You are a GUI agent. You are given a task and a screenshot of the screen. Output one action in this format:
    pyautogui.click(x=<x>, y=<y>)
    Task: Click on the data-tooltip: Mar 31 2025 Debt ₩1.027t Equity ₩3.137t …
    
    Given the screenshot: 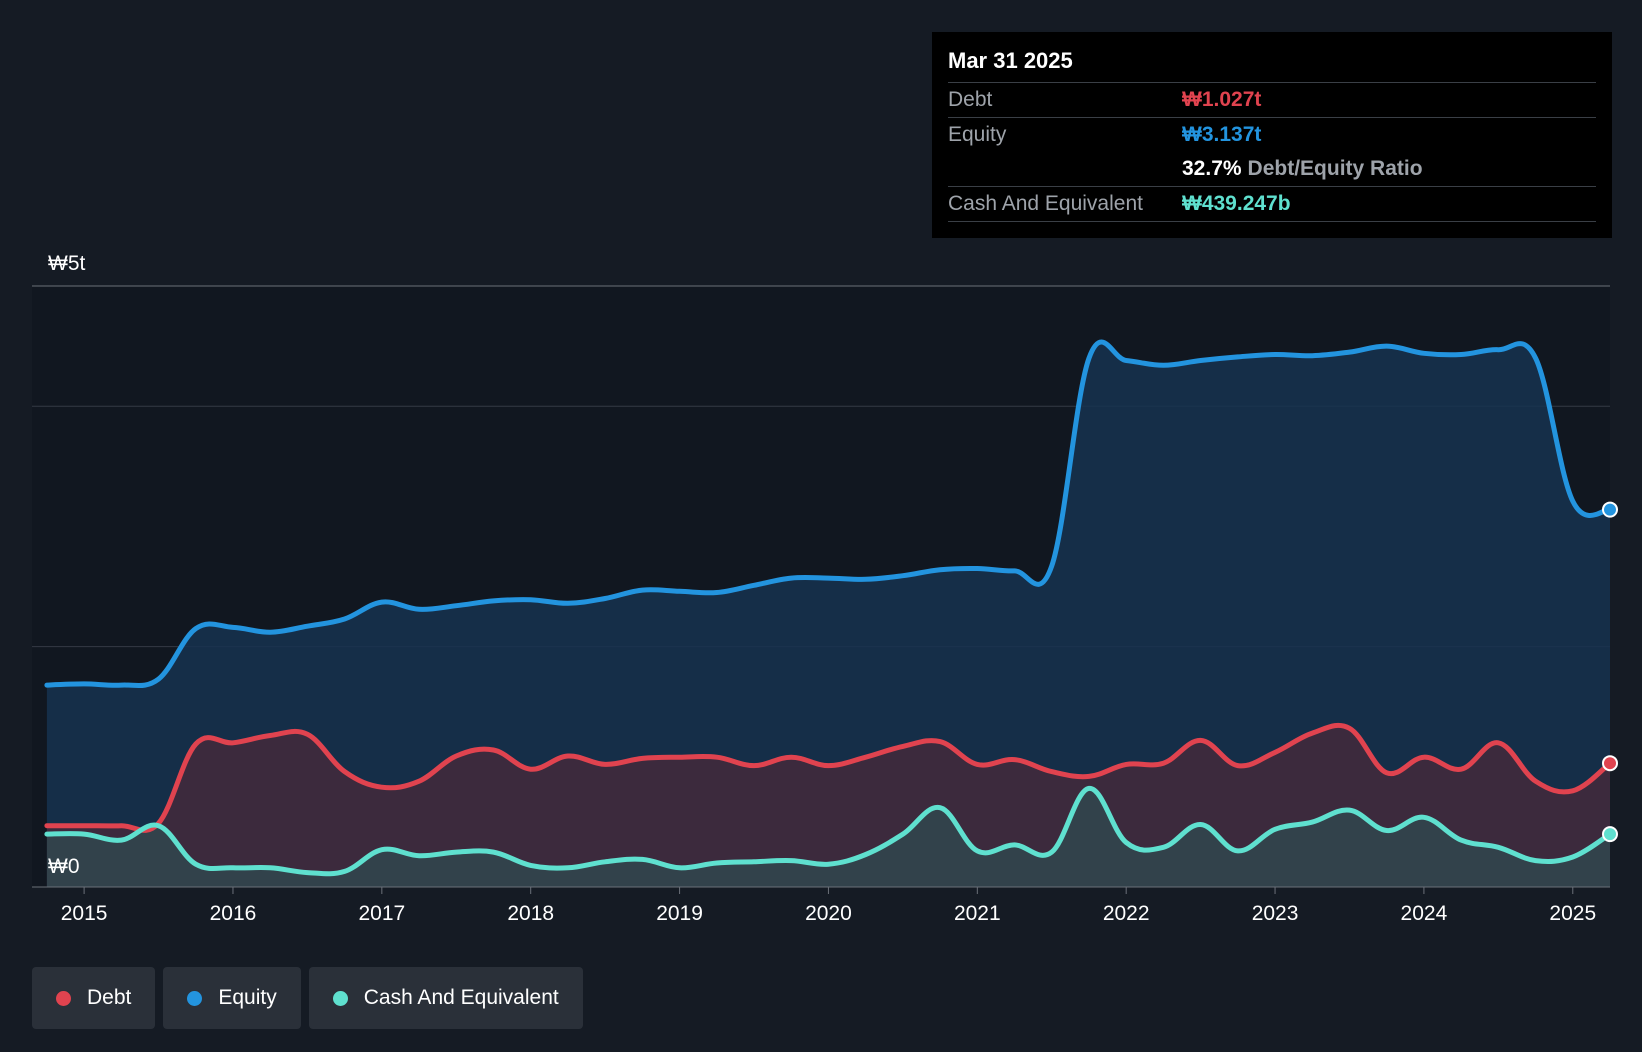 What is the action you would take?
    pyautogui.click(x=1272, y=135)
    